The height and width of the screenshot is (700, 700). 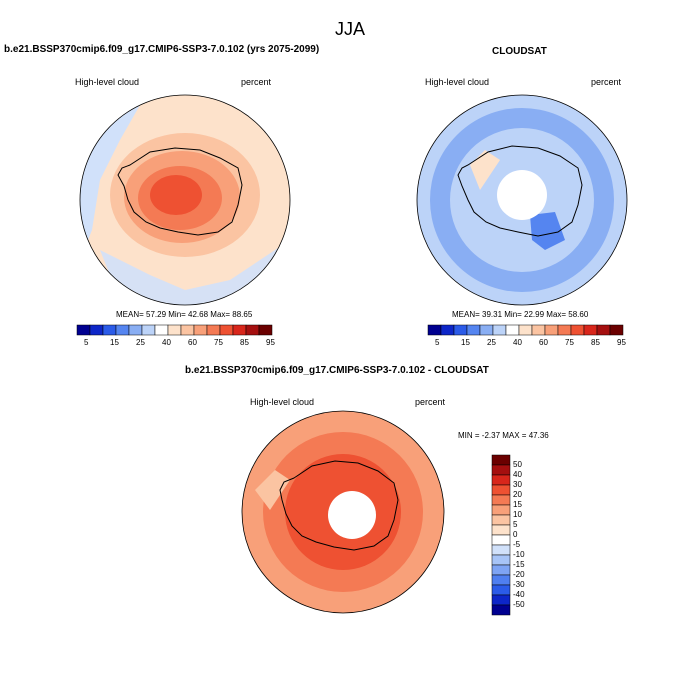 What do you see at coordinates (515, 524) in the screenshot?
I see `colorbar-difference-label: 5` at bounding box center [515, 524].